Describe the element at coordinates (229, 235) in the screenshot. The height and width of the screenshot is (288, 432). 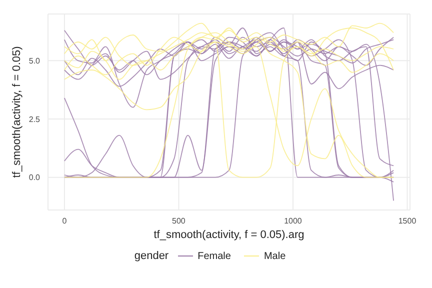
I see `x-axis-title: tf_smooth(activity, f = 0.05).arg` at that location.